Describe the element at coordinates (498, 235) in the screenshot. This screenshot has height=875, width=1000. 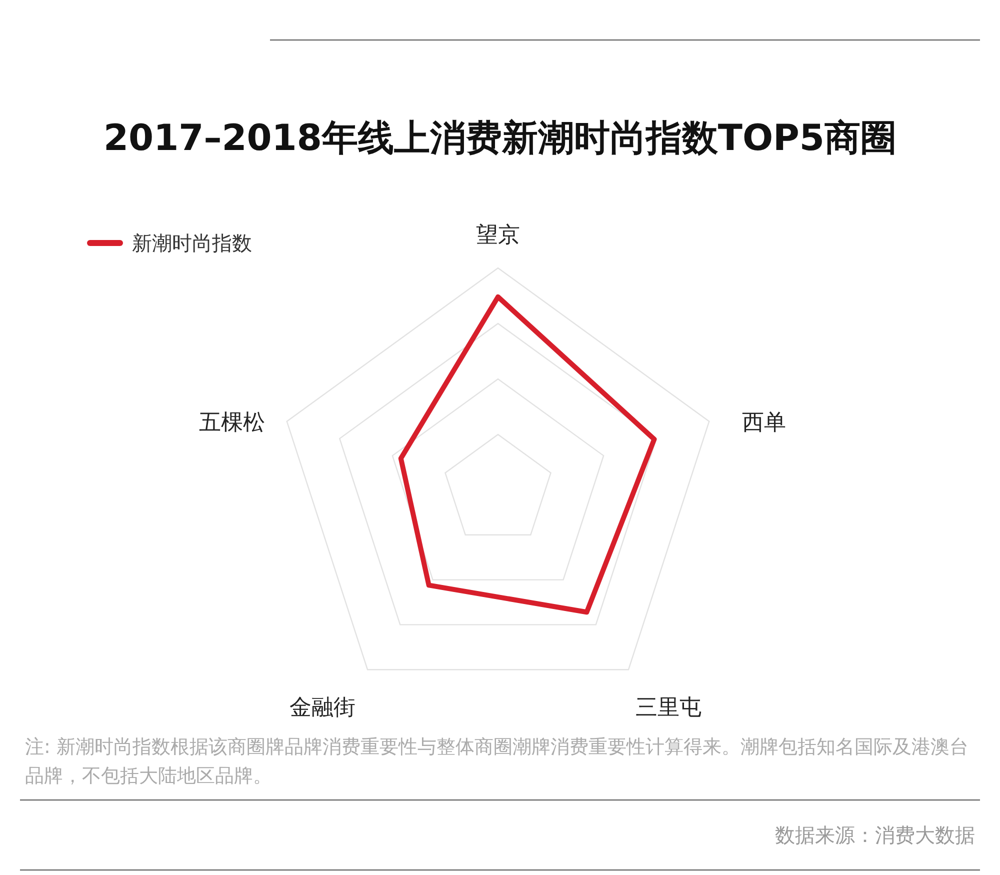
I see `spoke-label: 望京` at that location.